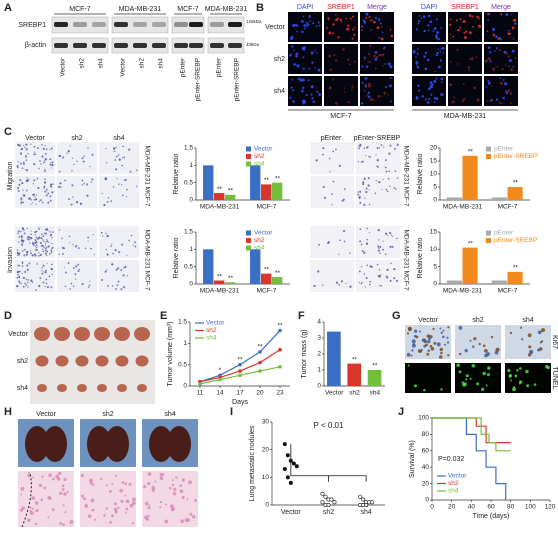 The height and width of the screenshot is (538, 558). I want to click on blot, so click(80, 25).